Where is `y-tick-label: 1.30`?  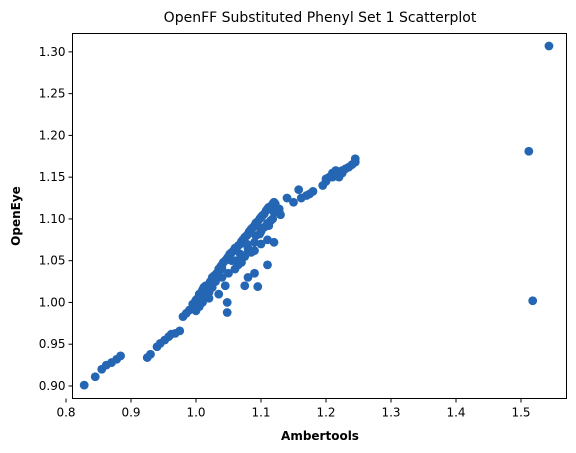 y-tick-label: 1.30 is located at coordinates (52, 52).